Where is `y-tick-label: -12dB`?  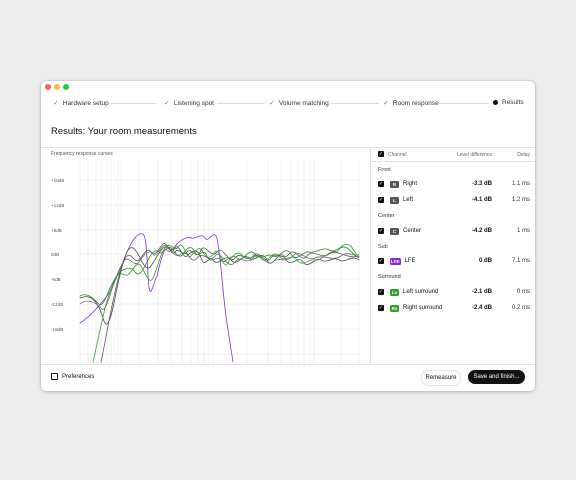
y-tick-label: -12dB is located at coordinates (57, 304).